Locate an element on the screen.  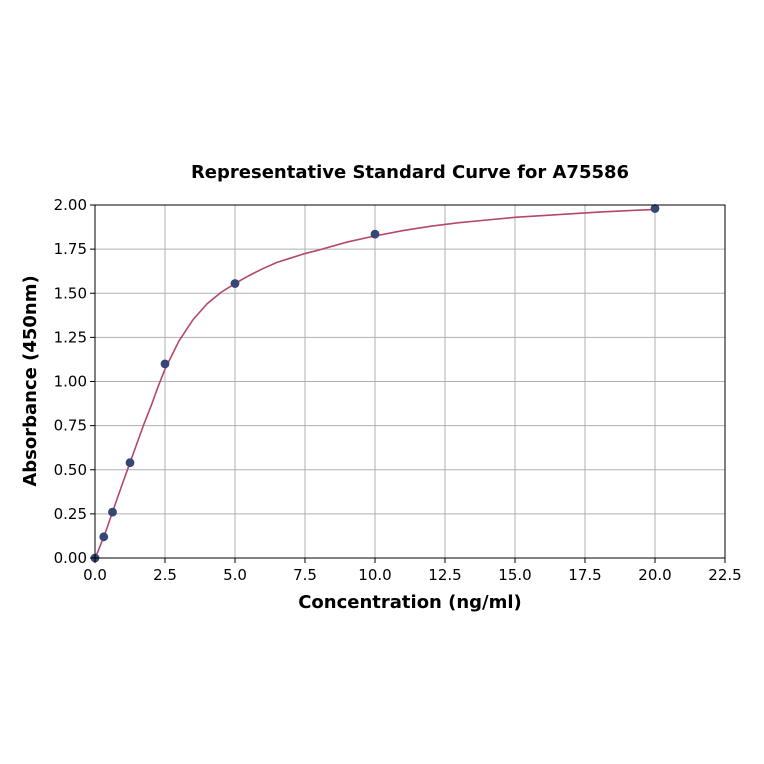
y-tick-label: 1.00 is located at coordinates (70, 382).